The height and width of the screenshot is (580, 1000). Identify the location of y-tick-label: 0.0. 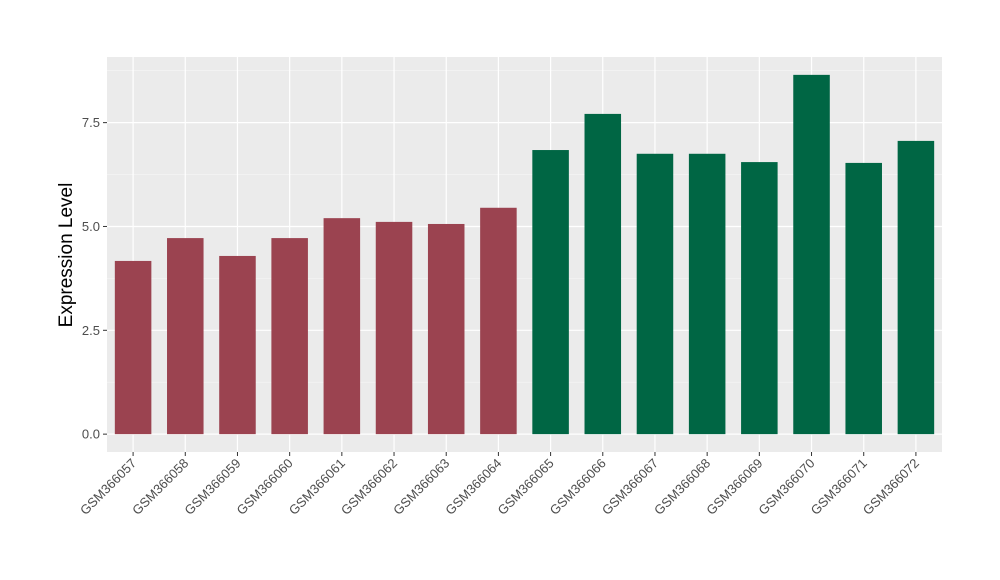
(91, 434).